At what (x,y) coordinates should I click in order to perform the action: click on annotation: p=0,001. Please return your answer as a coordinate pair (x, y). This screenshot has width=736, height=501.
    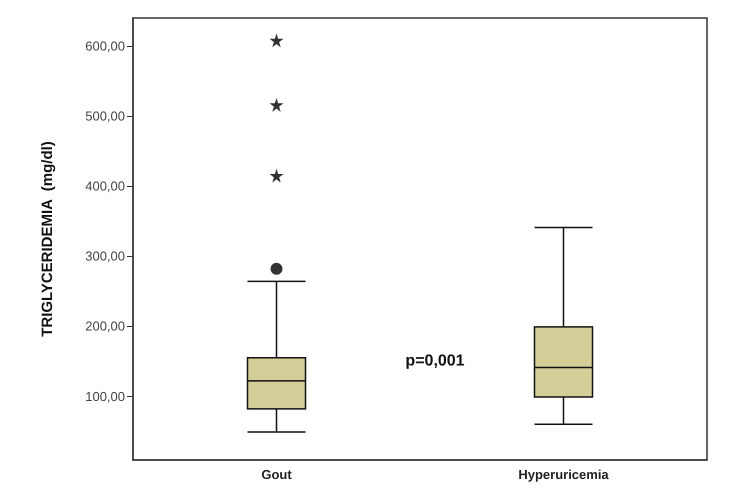
    Looking at the image, I should click on (435, 361).